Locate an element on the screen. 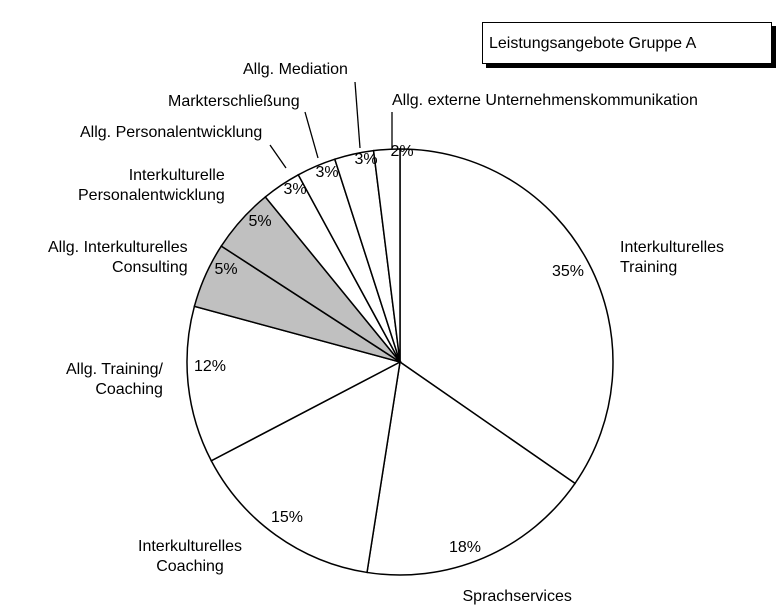  category-label: Interkulturelles Training is located at coordinates (672, 257).